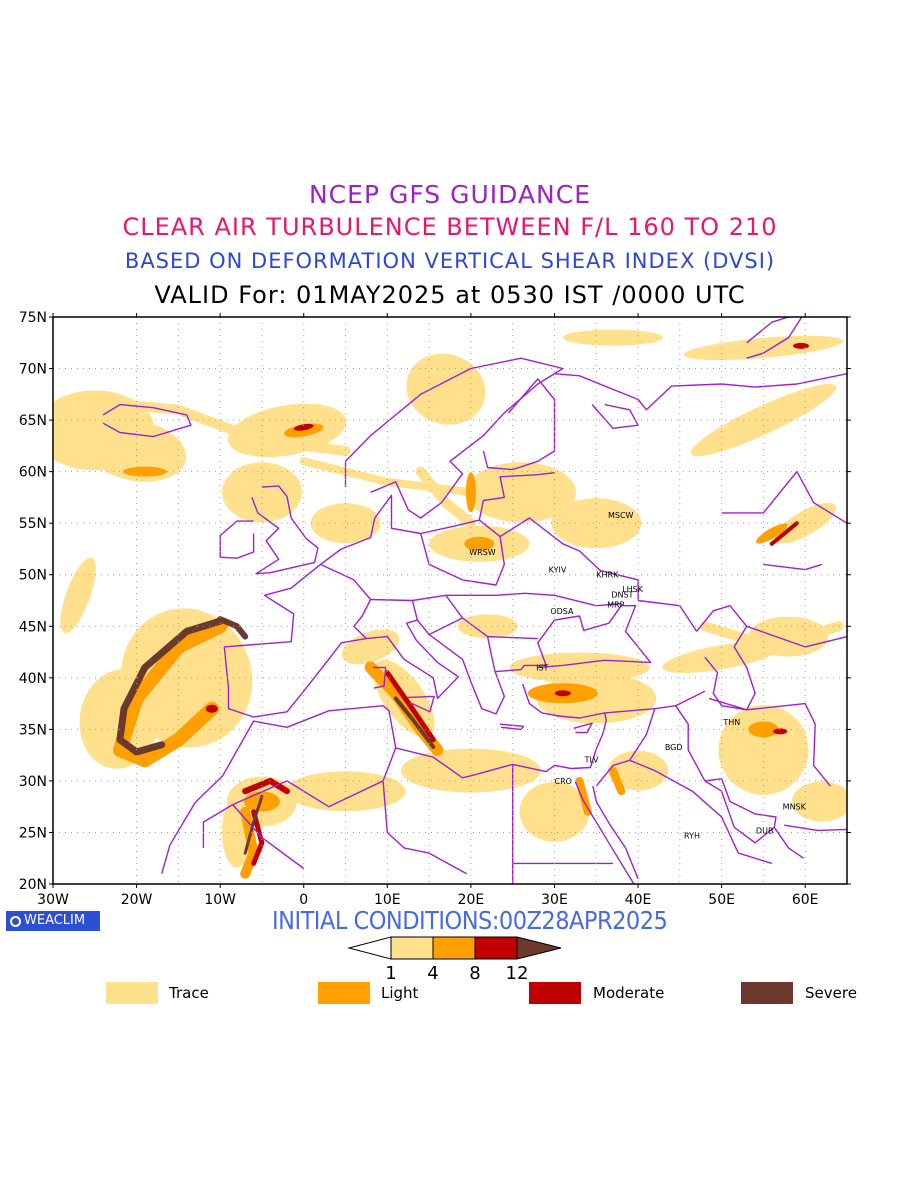 The width and height of the screenshot is (900, 1200). I want to click on city-label: THN, so click(731, 722).